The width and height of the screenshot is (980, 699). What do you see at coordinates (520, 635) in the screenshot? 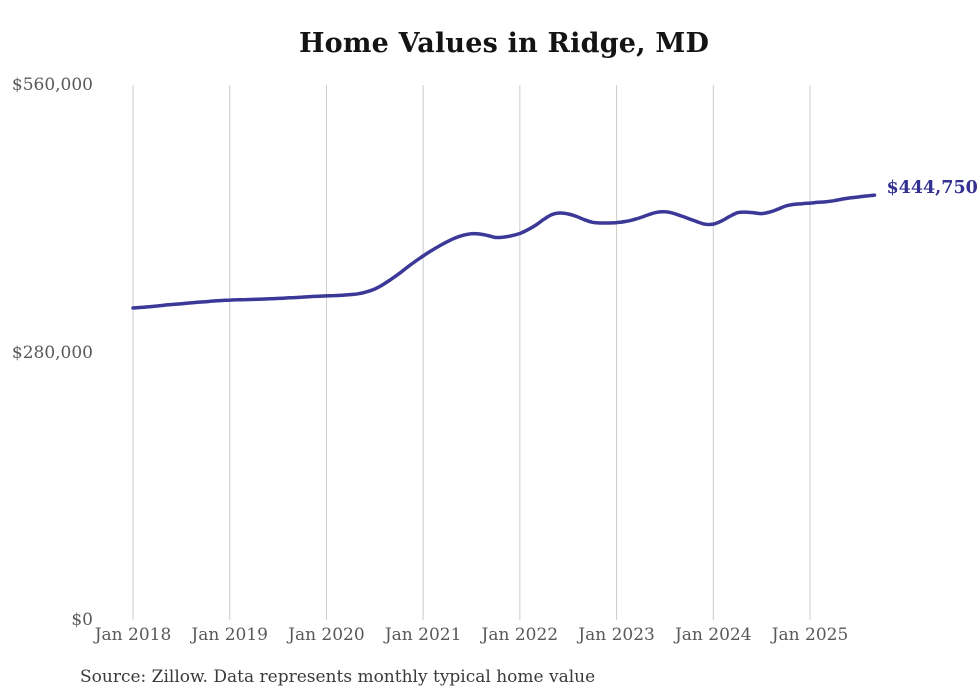
I see `x-tick-label: Jan 2022` at bounding box center [520, 635].